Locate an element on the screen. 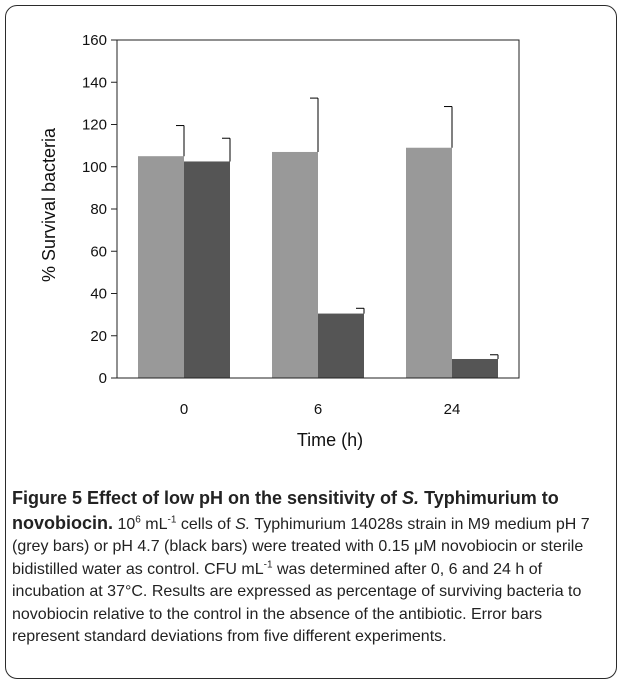  y-axis-title: % Survival bacteria is located at coordinates (49, 204).